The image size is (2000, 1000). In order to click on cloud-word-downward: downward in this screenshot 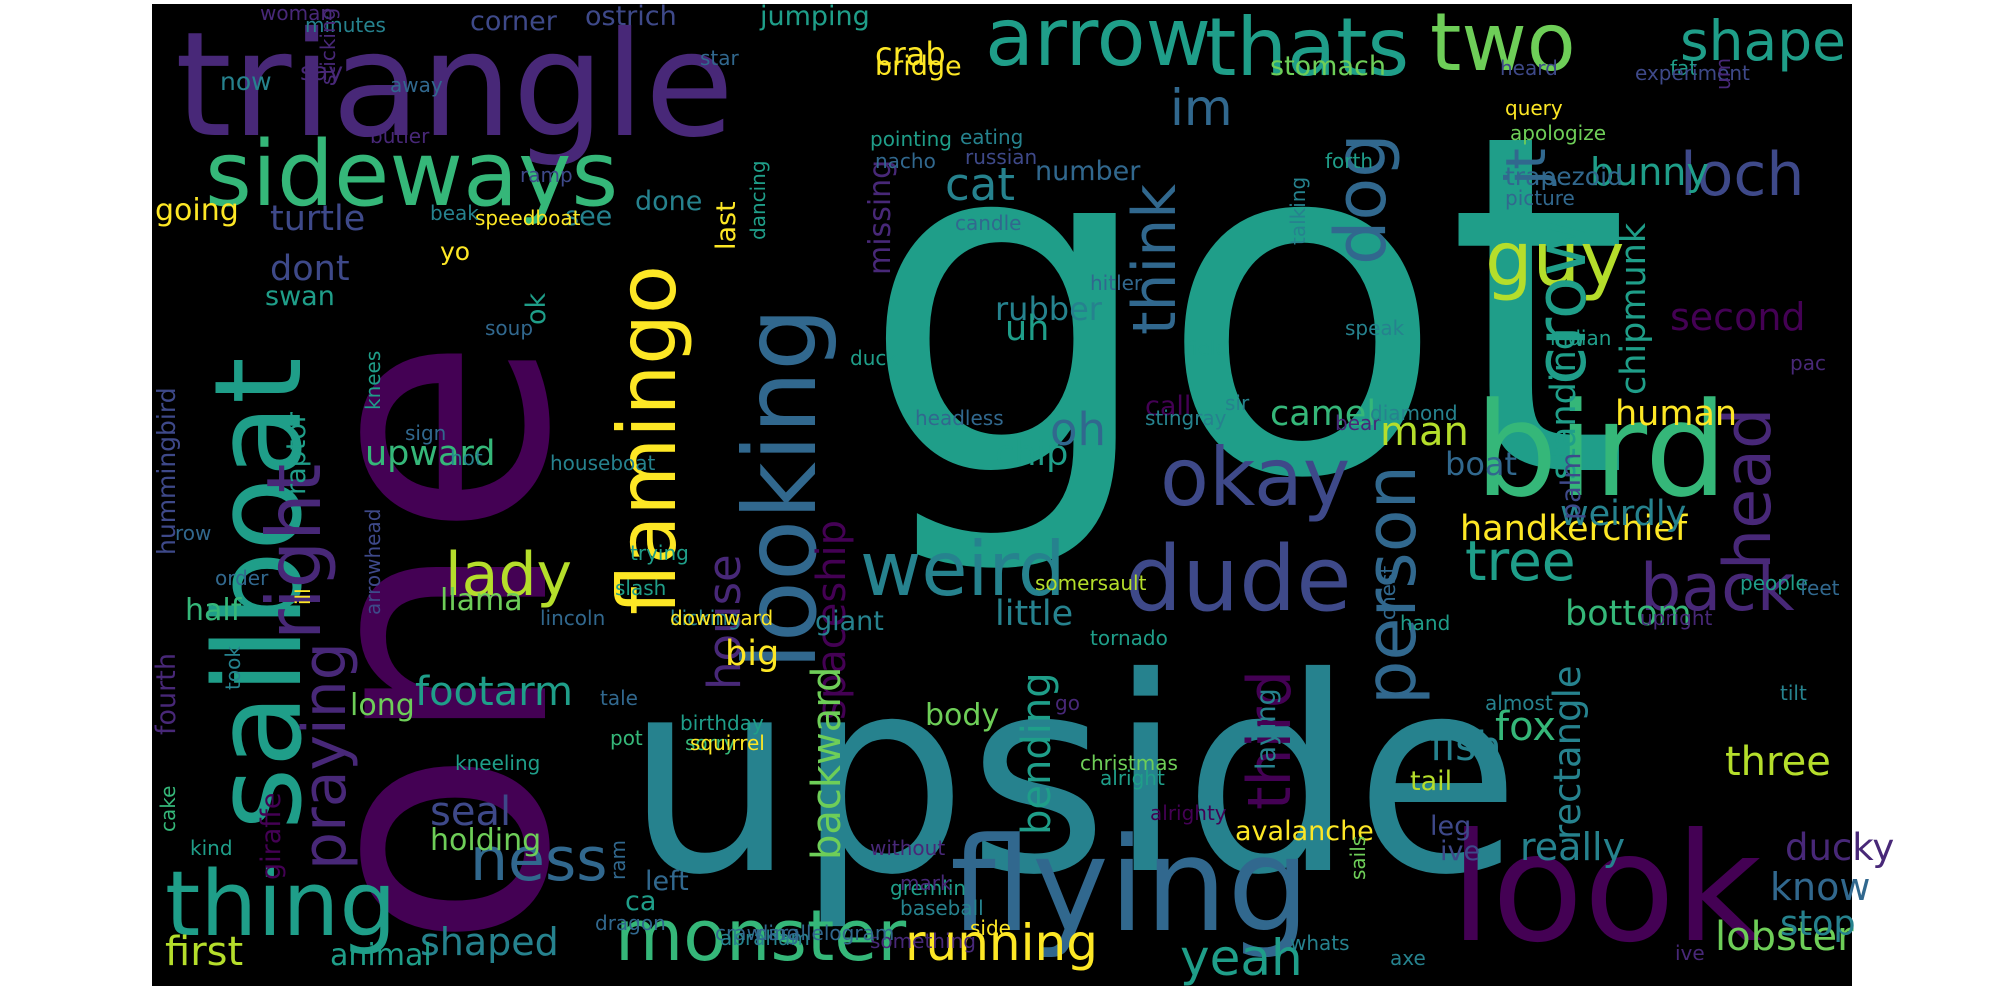, I will do `click(721, 618)`.